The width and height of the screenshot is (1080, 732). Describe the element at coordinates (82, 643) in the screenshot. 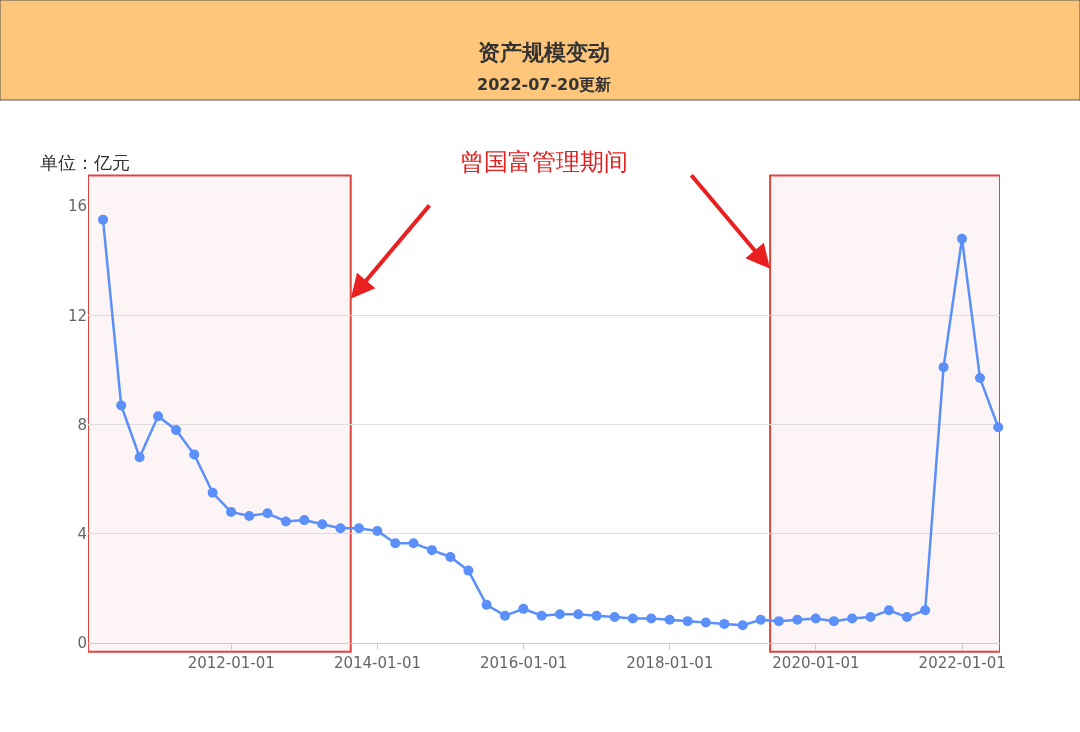

I see `y-tick-label: 0` at that location.